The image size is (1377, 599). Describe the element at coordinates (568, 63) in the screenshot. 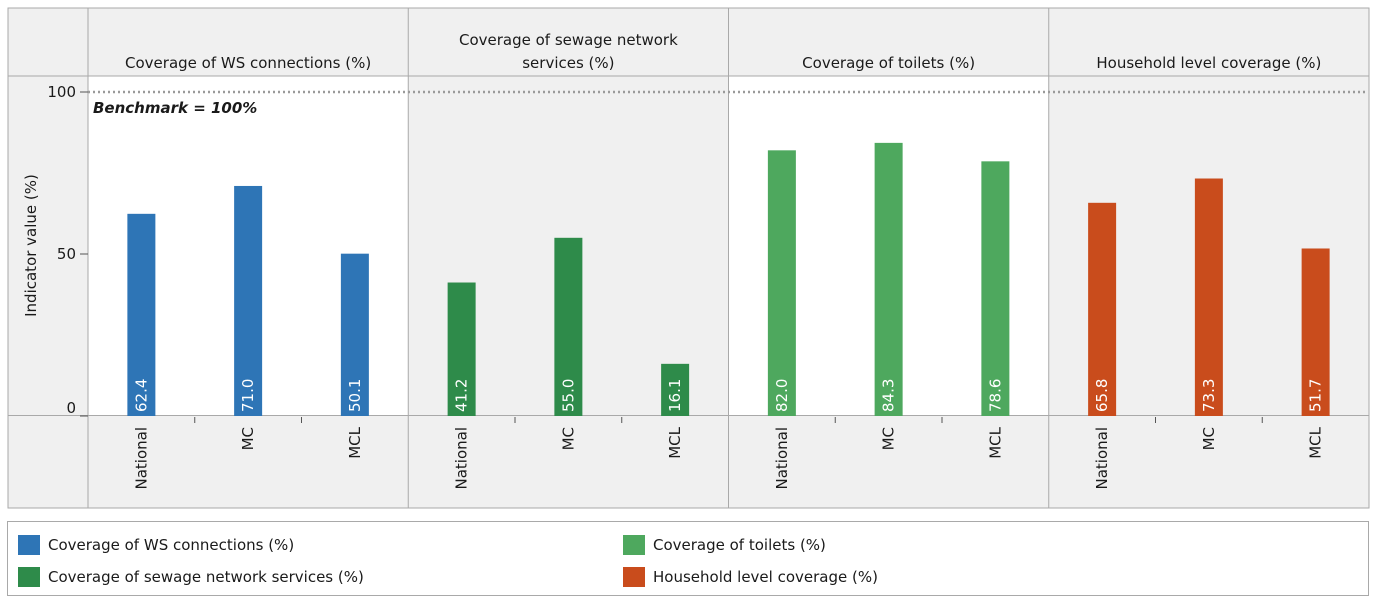

I see `panel-header: services (%)` at that location.